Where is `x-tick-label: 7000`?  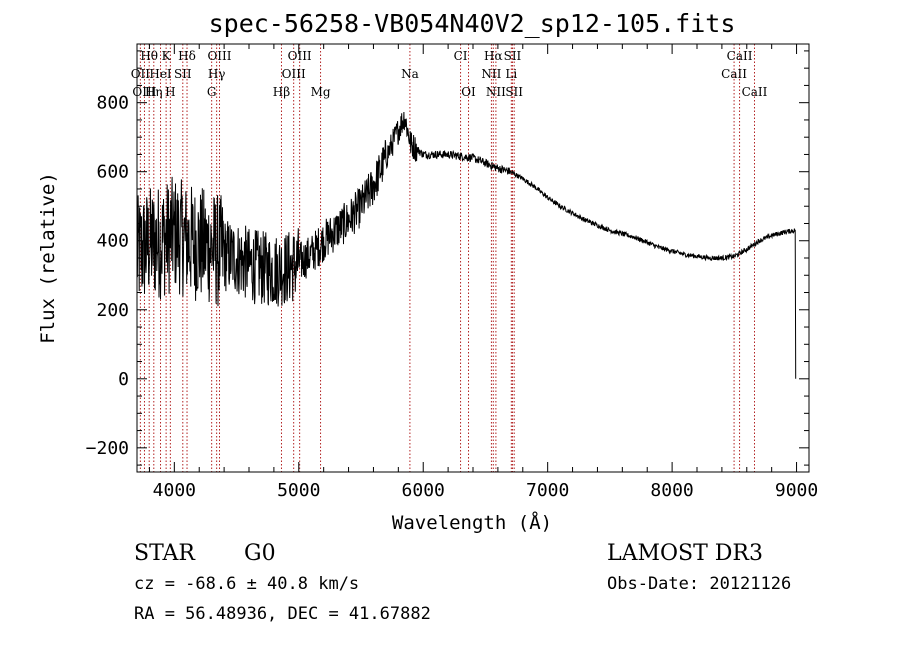
x-tick-label: 7000 is located at coordinates (547, 490).